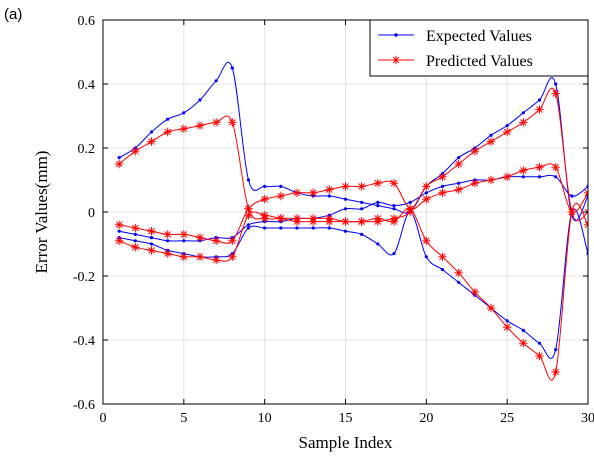 This screenshot has width=594, height=465. Describe the element at coordinates (91, 213) in the screenshot. I see `y-tick-label: 0` at that location.